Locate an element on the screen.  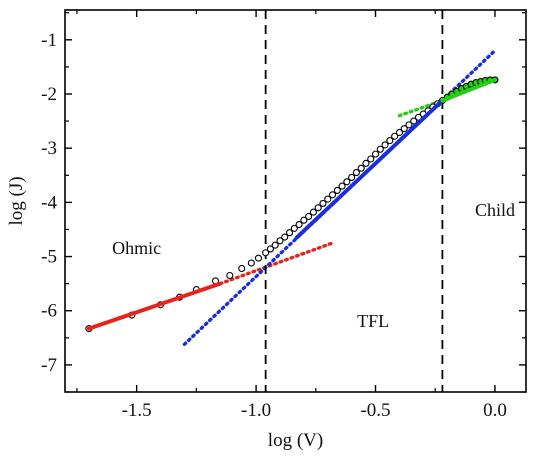
region-label-ohmic: Ohmic is located at coordinates (136, 248).